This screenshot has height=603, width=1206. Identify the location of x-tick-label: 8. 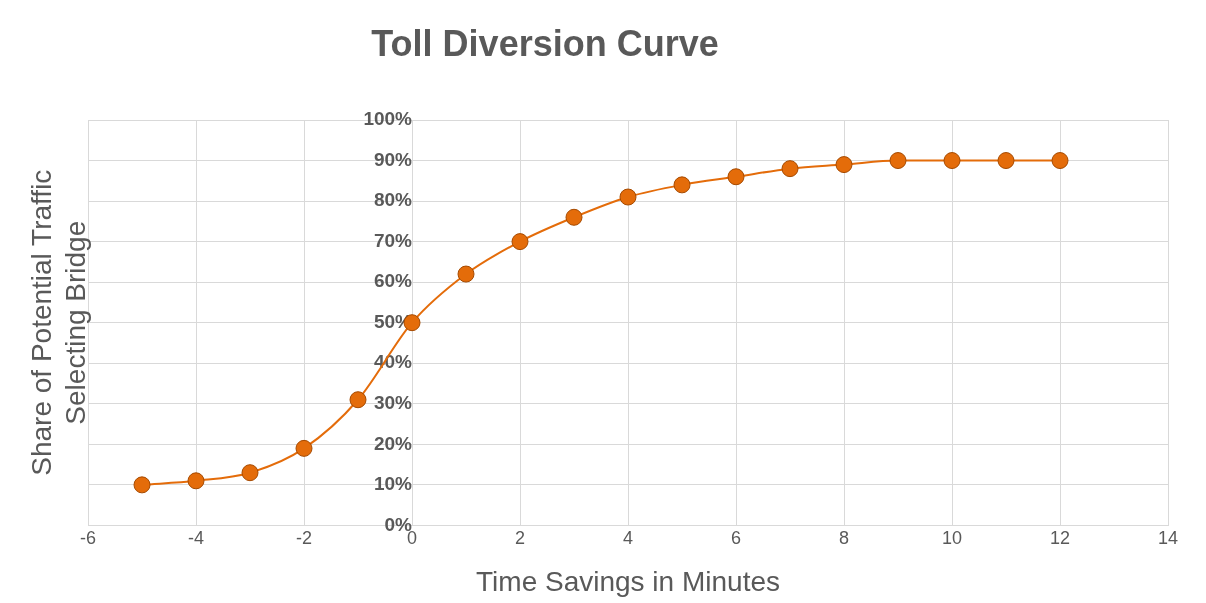
(844, 538).